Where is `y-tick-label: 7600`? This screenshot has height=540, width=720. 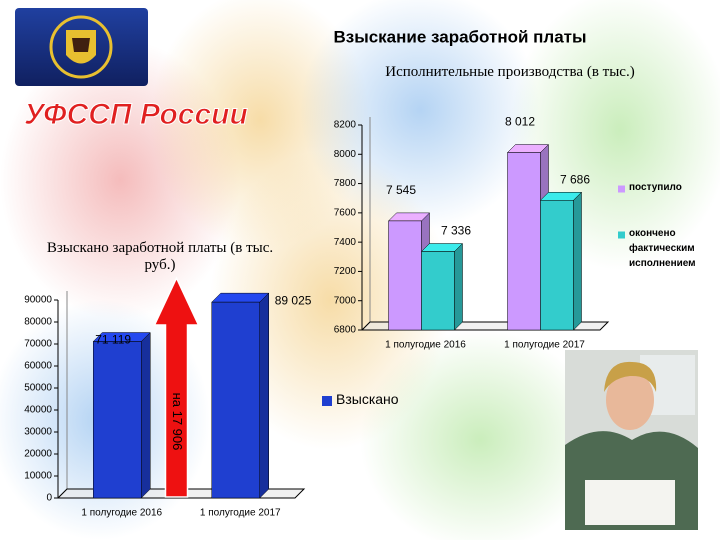 y-tick-label: 7600 is located at coordinates (345, 212).